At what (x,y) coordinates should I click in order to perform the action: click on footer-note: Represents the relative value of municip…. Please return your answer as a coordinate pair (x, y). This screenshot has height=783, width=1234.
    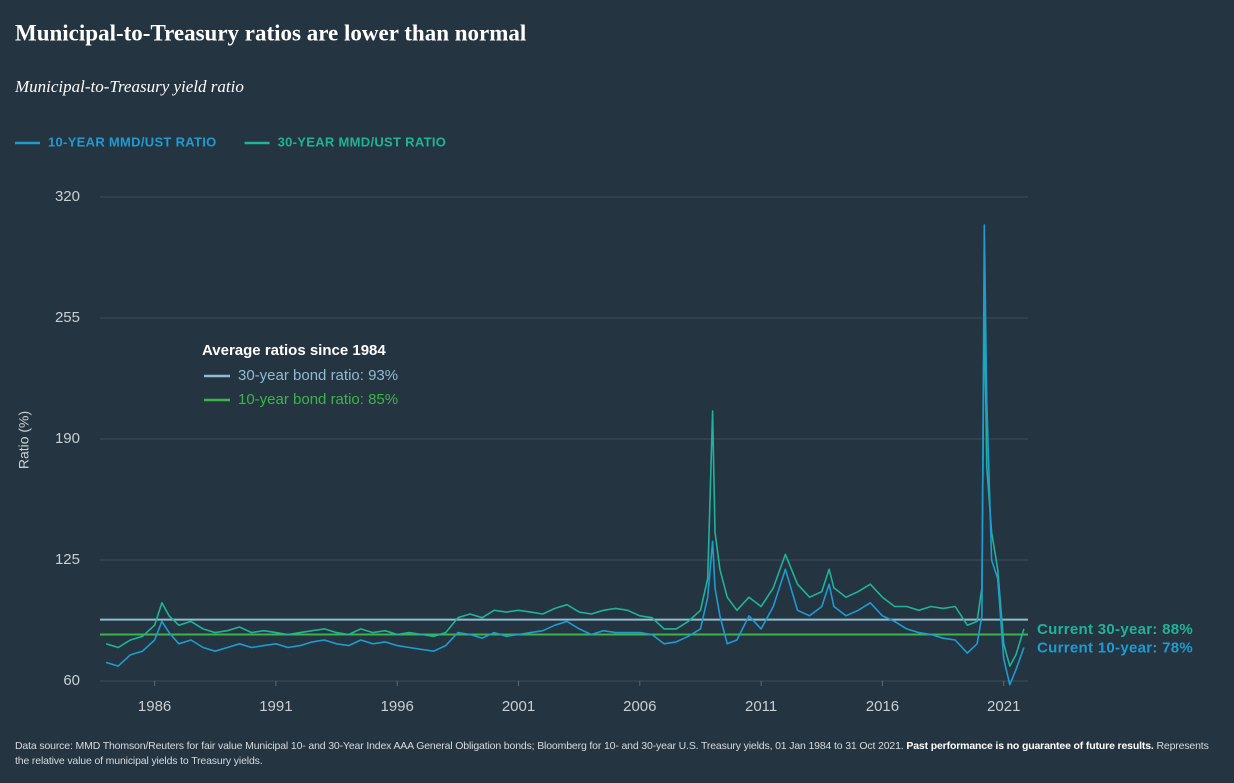
    Looking at the image, I should click on (612, 753).